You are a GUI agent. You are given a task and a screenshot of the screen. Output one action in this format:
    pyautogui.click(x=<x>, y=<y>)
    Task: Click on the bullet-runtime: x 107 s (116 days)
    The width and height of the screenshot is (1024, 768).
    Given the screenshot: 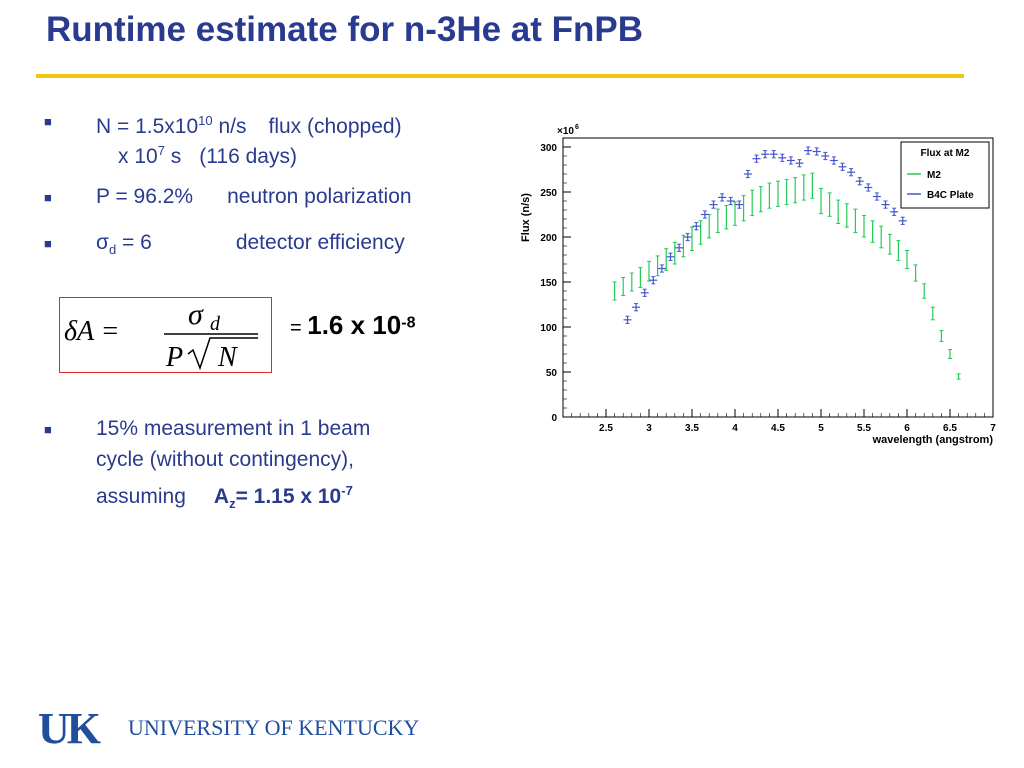 What is the action you would take?
    pyautogui.click(x=207, y=154)
    